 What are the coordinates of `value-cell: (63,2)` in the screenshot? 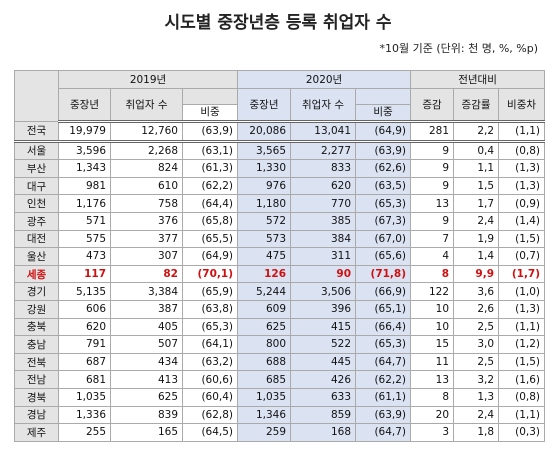 It's located at (210, 362).